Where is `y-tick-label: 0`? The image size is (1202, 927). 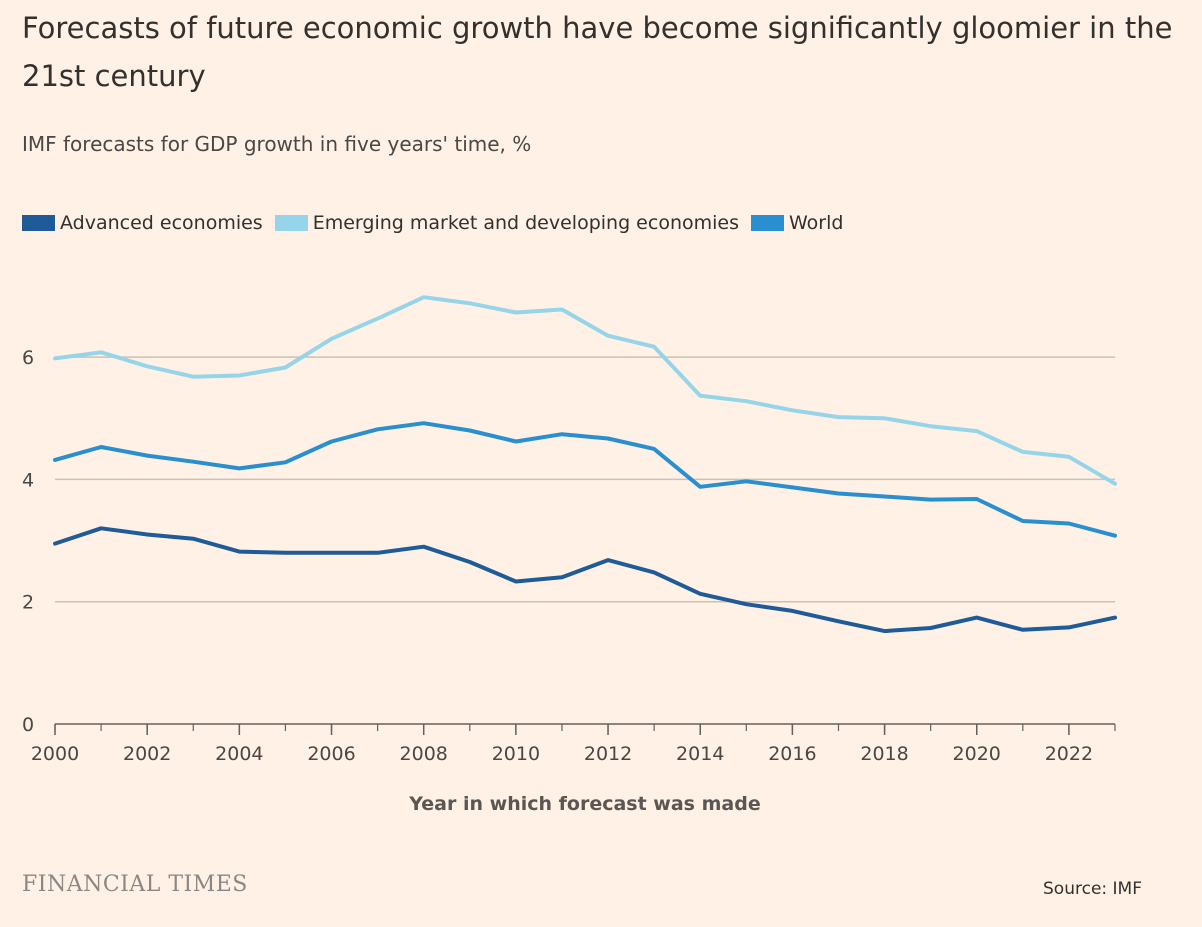 y-tick-label: 0 is located at coordinates (28, 725).